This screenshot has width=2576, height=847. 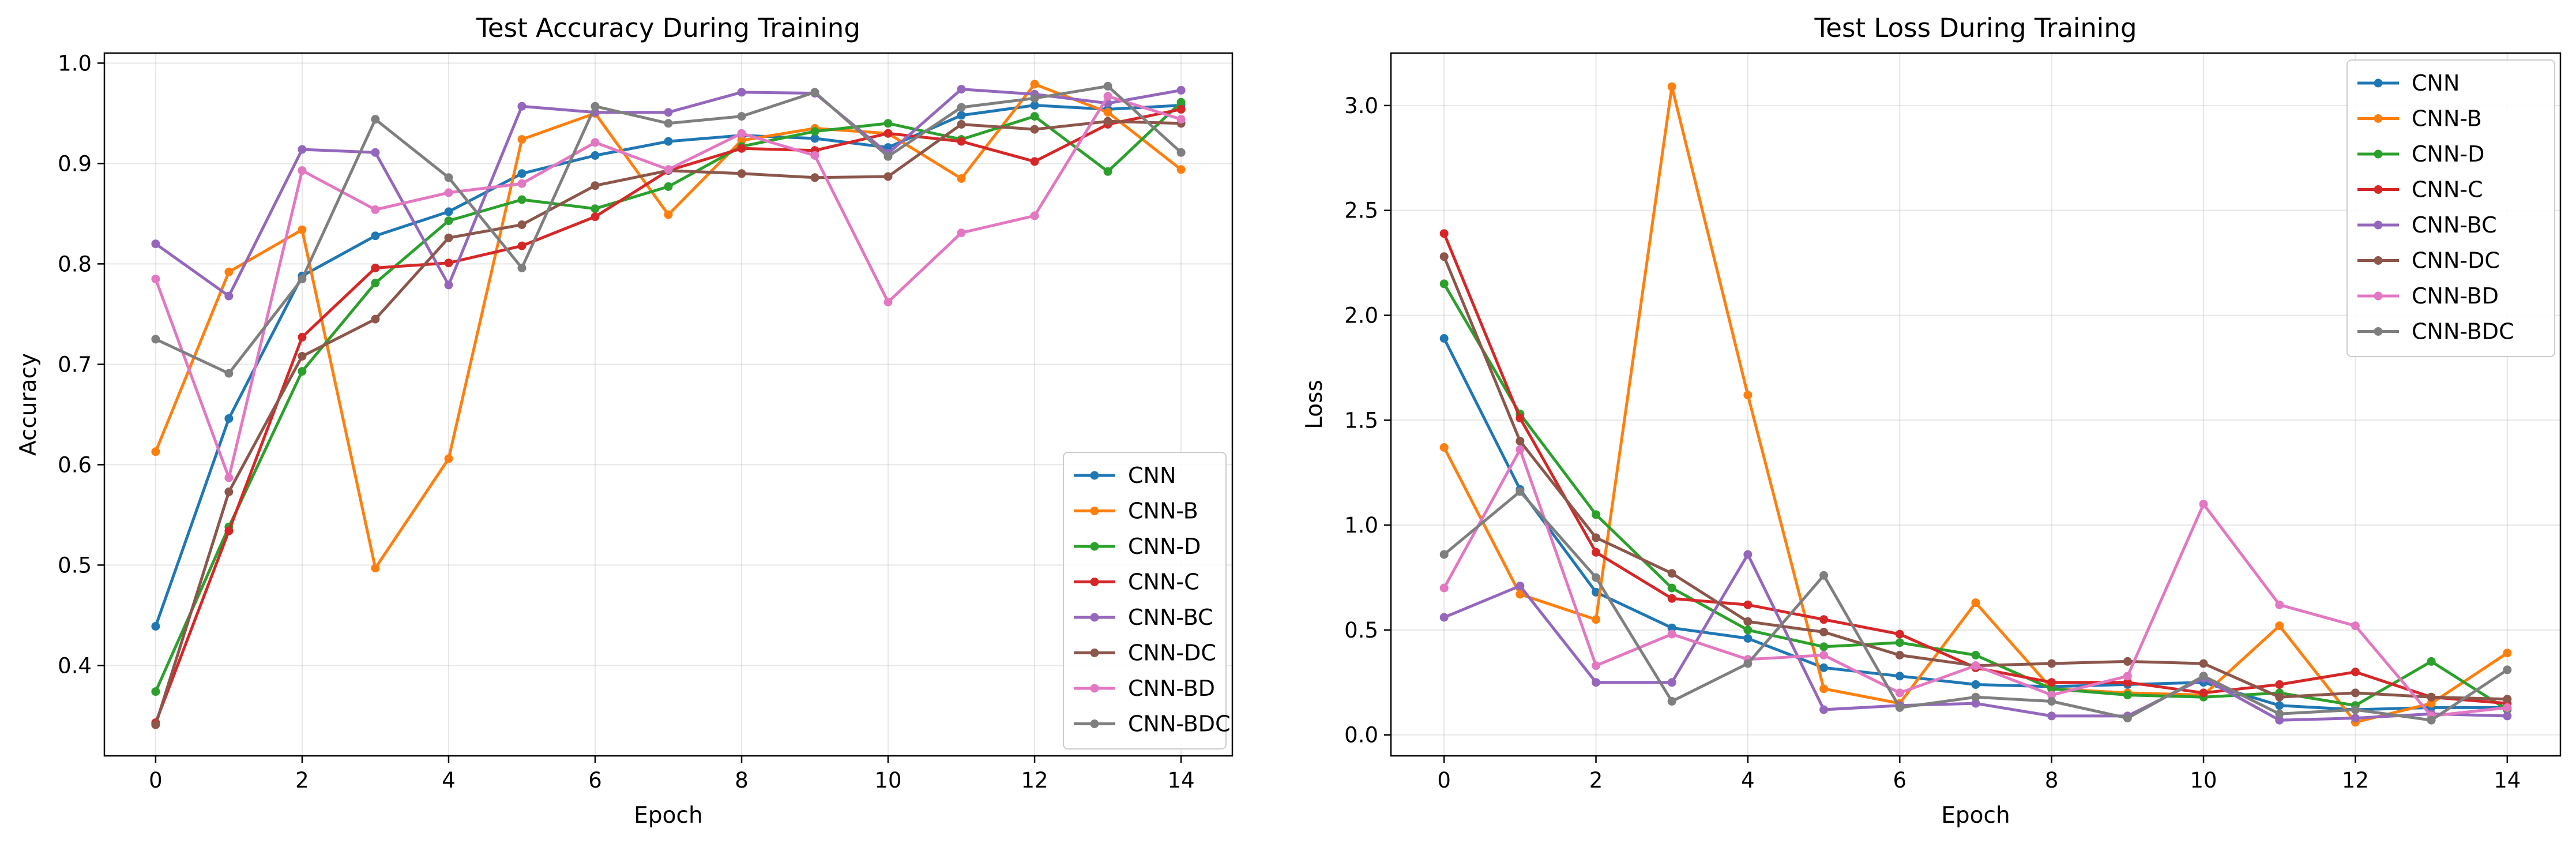 What do you see at coordinates (1181, 781) in the screenshot?
I see `accuracy-x-tick-label: 14` at bounding box center [1181, 781].